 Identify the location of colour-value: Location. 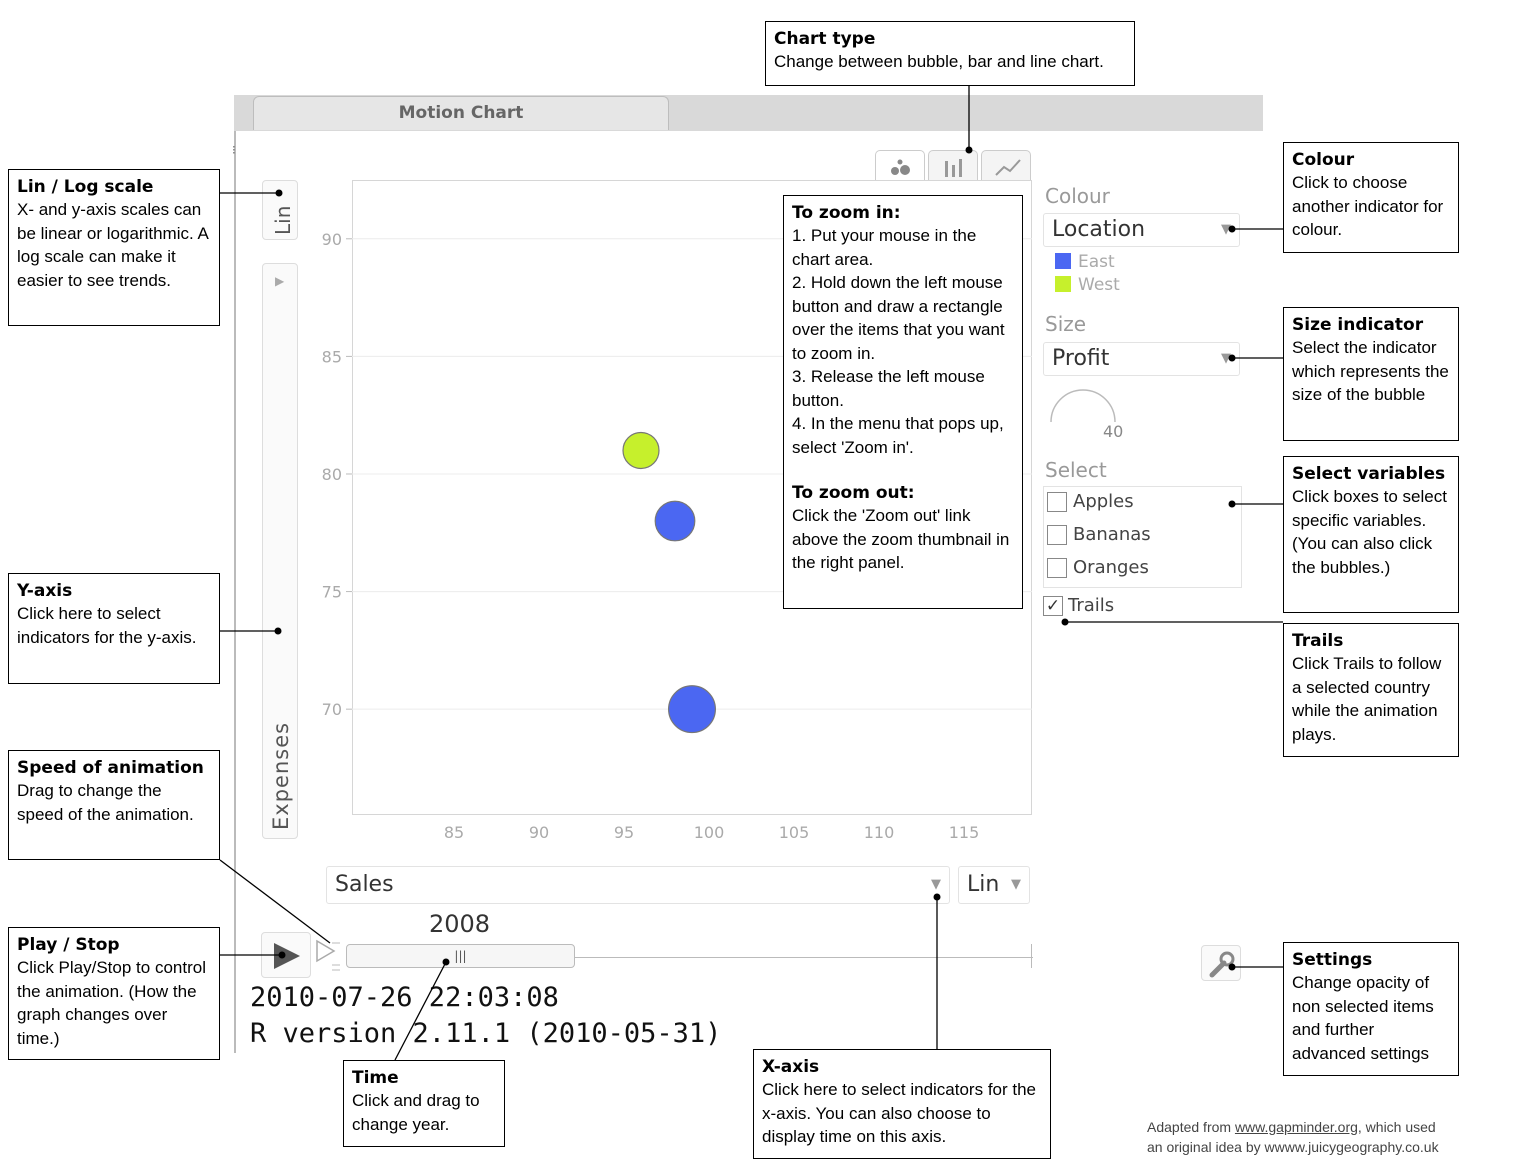
(1099, 229).